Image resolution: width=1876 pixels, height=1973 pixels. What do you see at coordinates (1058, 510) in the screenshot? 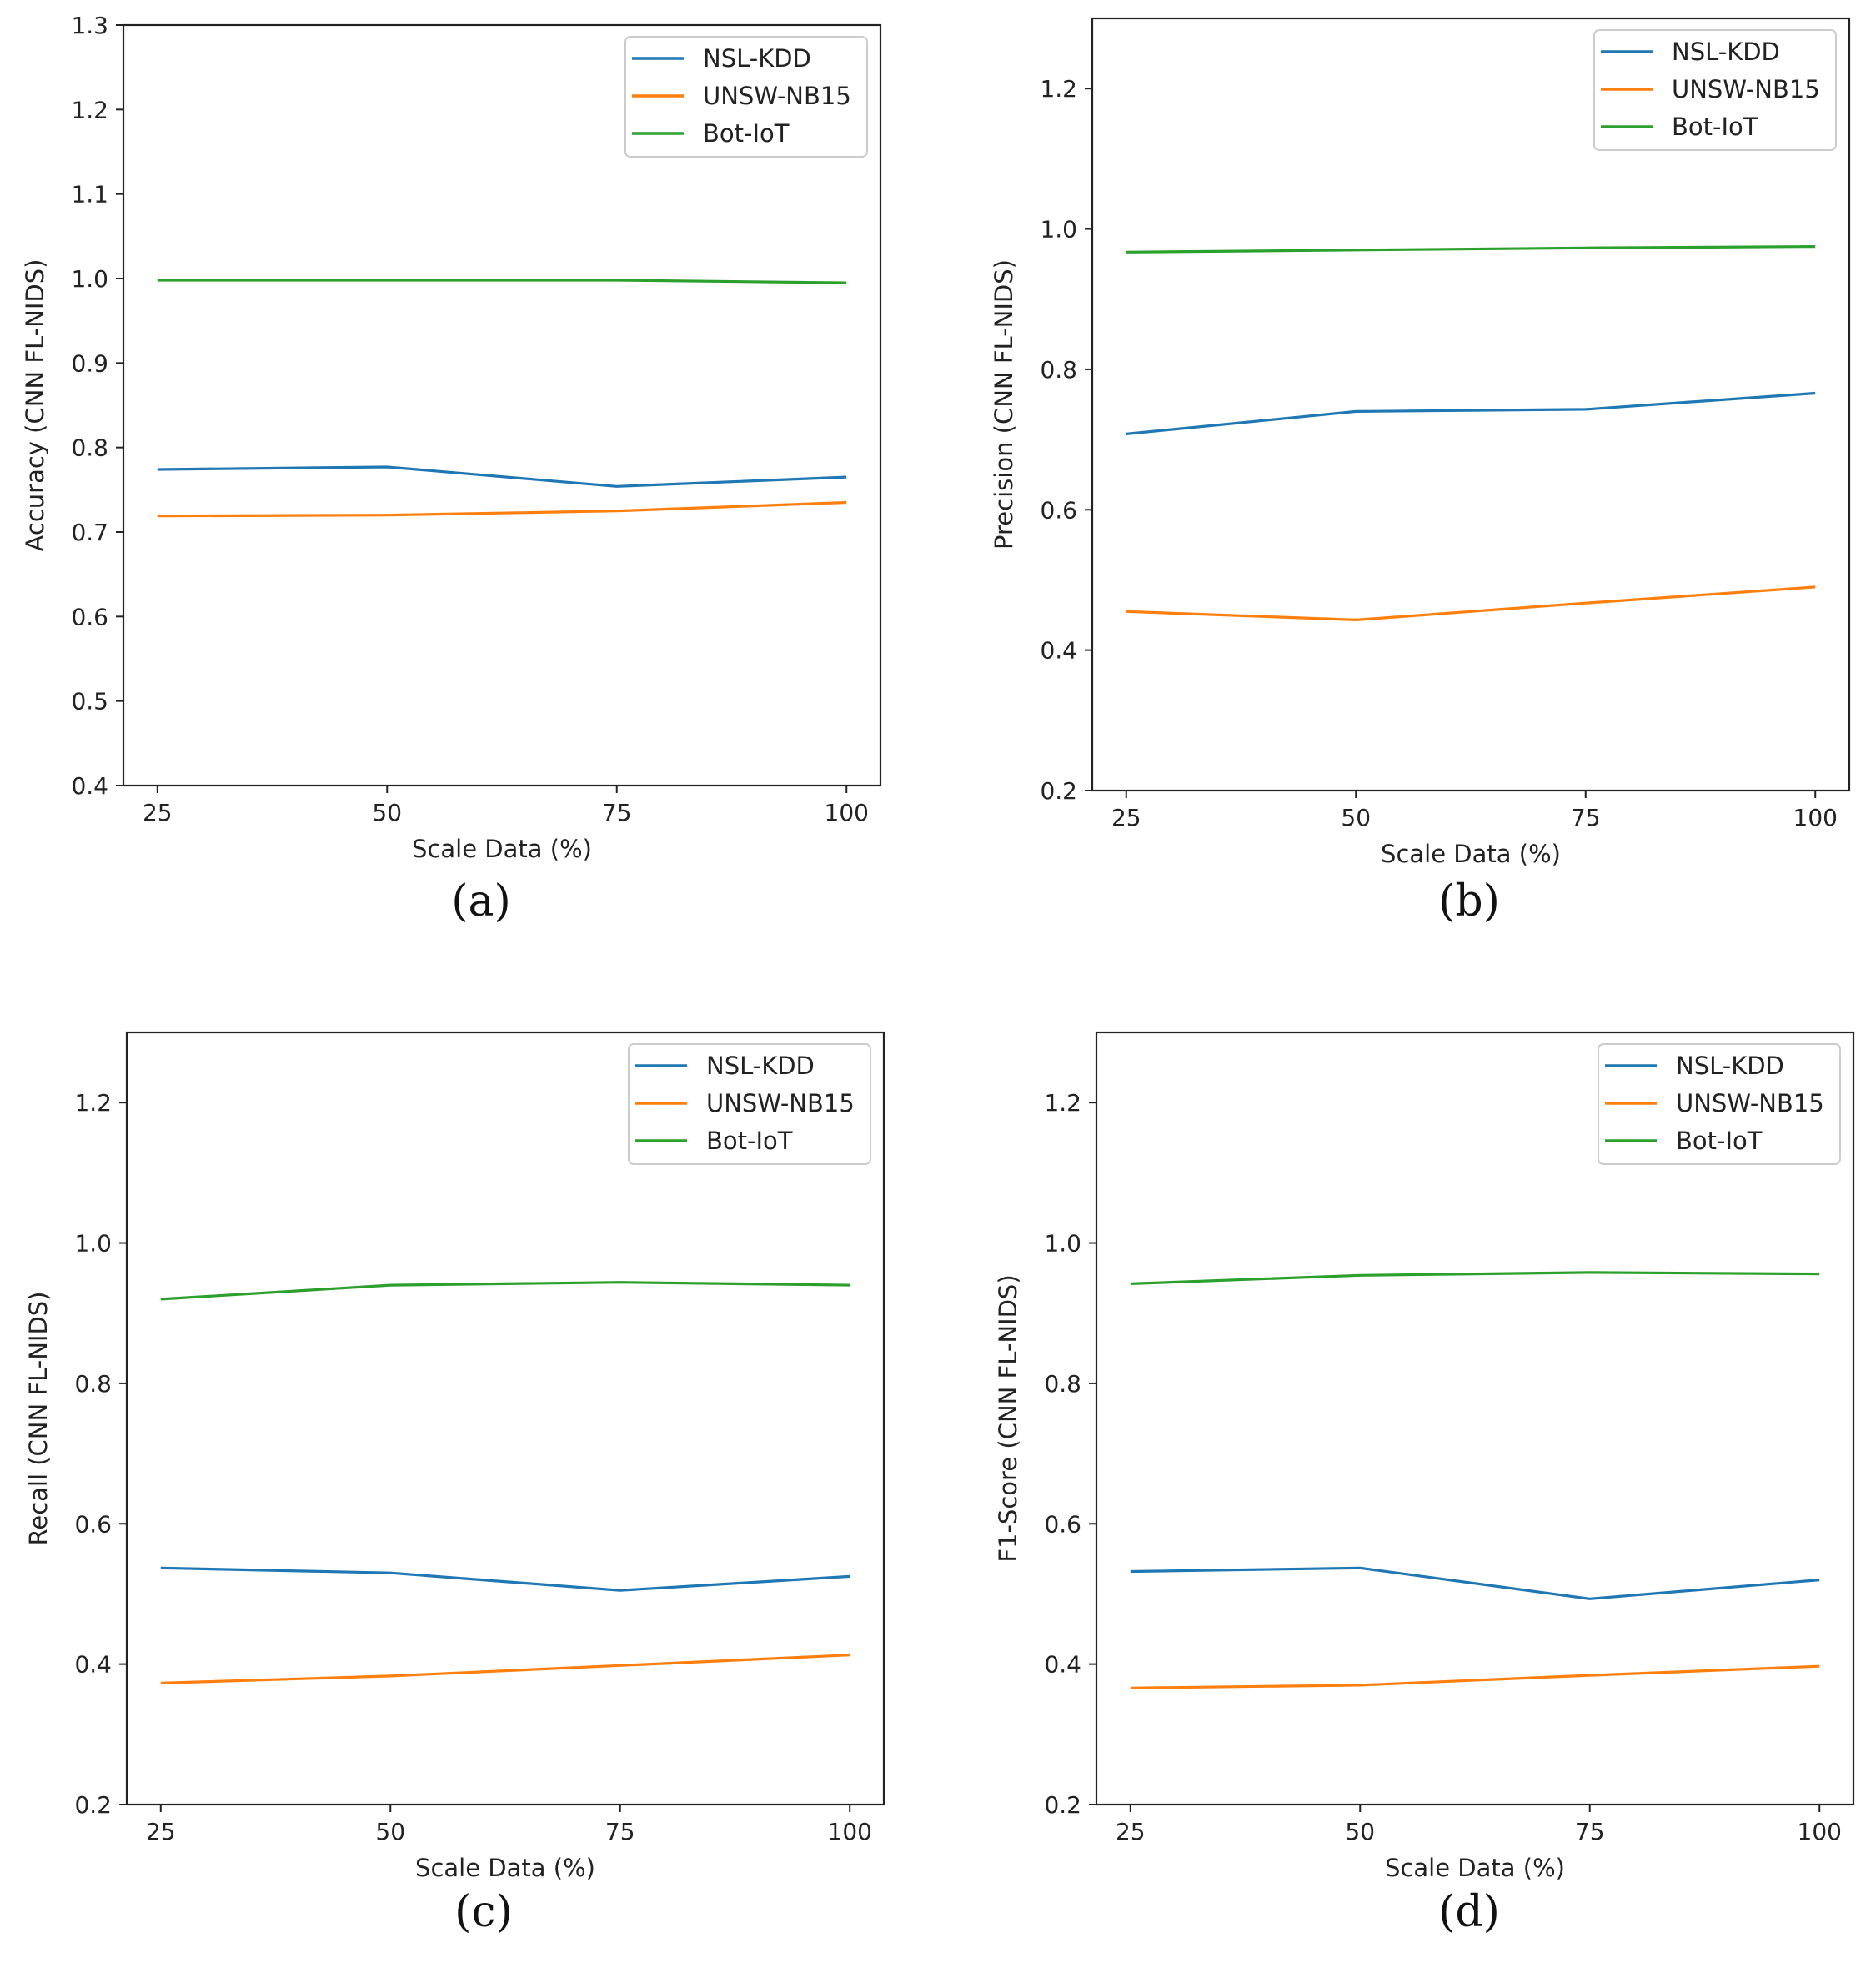
I see `y-tick-label: 0.6` at bounding box center [1058, 510].